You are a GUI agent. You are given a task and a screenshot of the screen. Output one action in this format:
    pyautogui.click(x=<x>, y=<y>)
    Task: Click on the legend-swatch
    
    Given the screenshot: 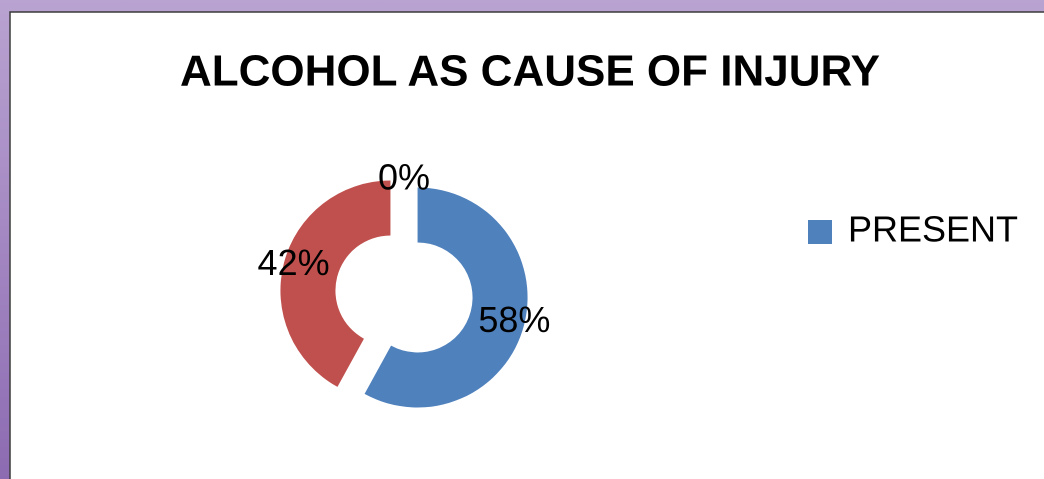 What is the action you would take?
    pyautogui.click(x=820, y=232)
    